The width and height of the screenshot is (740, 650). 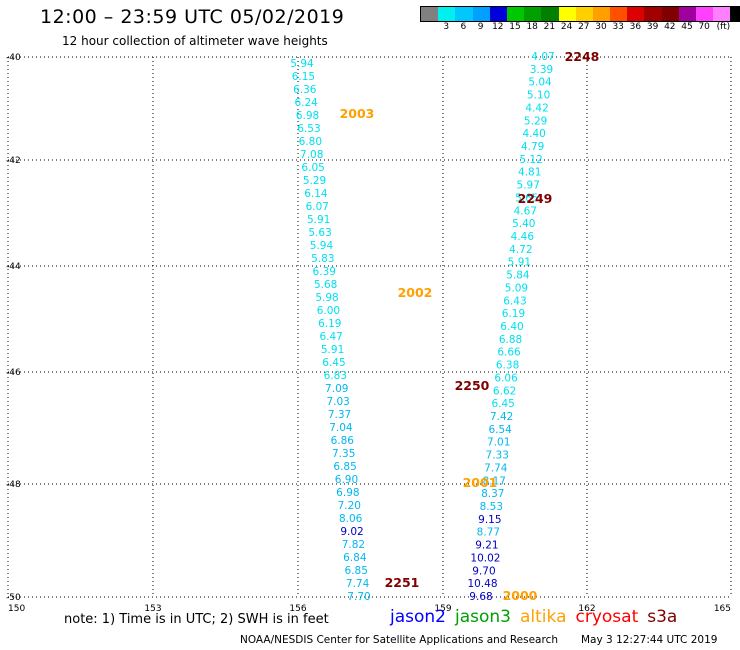 What do you see at coordinates (516, 288) in the screenshot?
I see `swh-value: 5.09` at bounding box center [516, 288].